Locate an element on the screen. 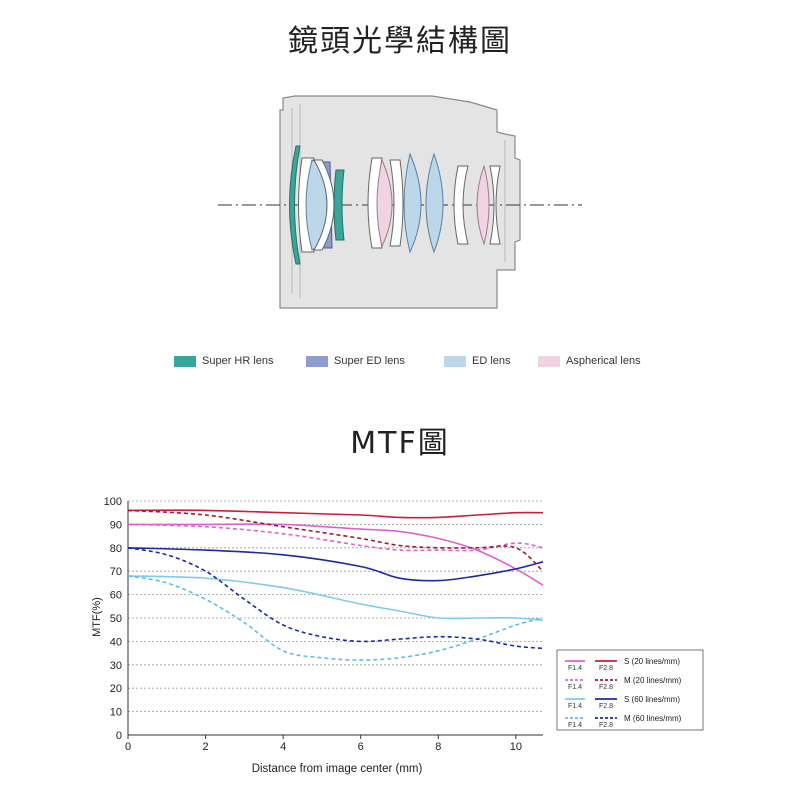 The height and width of the screenshot is (800, 800). y-tick-label: 90 is located at coordinates (116, 525).